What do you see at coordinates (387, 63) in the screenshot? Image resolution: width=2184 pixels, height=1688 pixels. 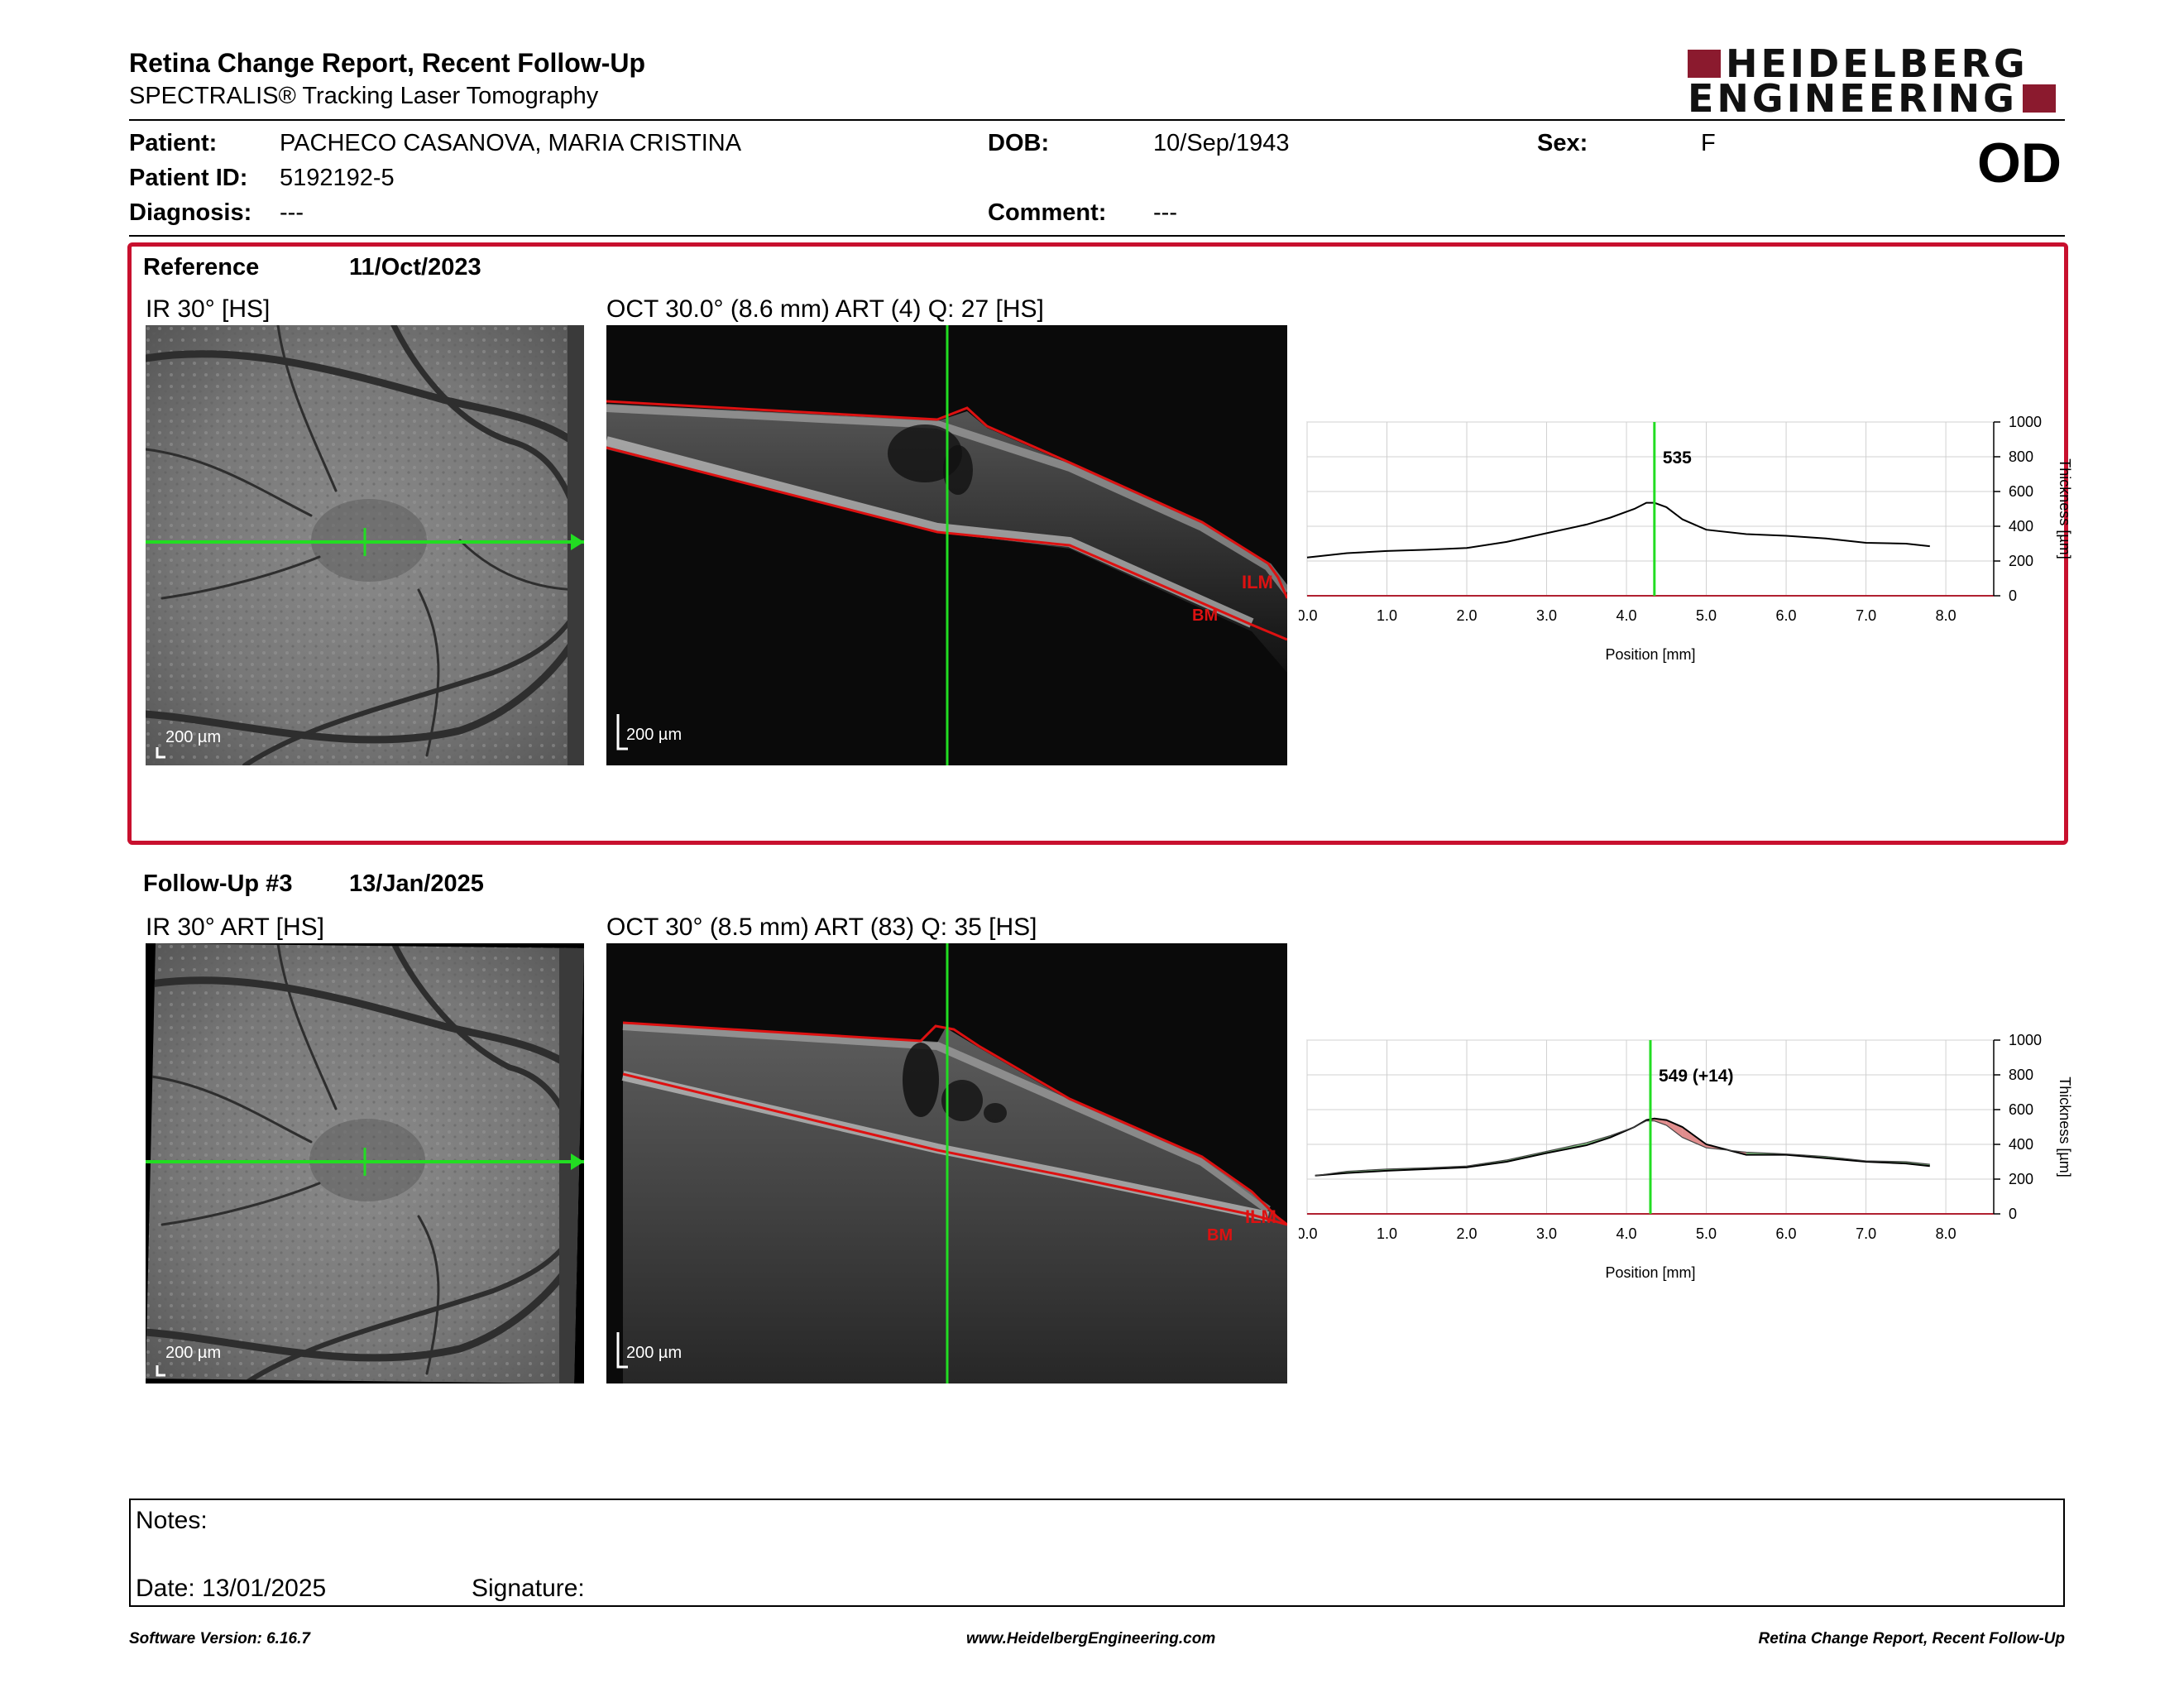 I see `report-title: Retina Change Report, Recent Follow-Up` at bounding box center [387, 63].